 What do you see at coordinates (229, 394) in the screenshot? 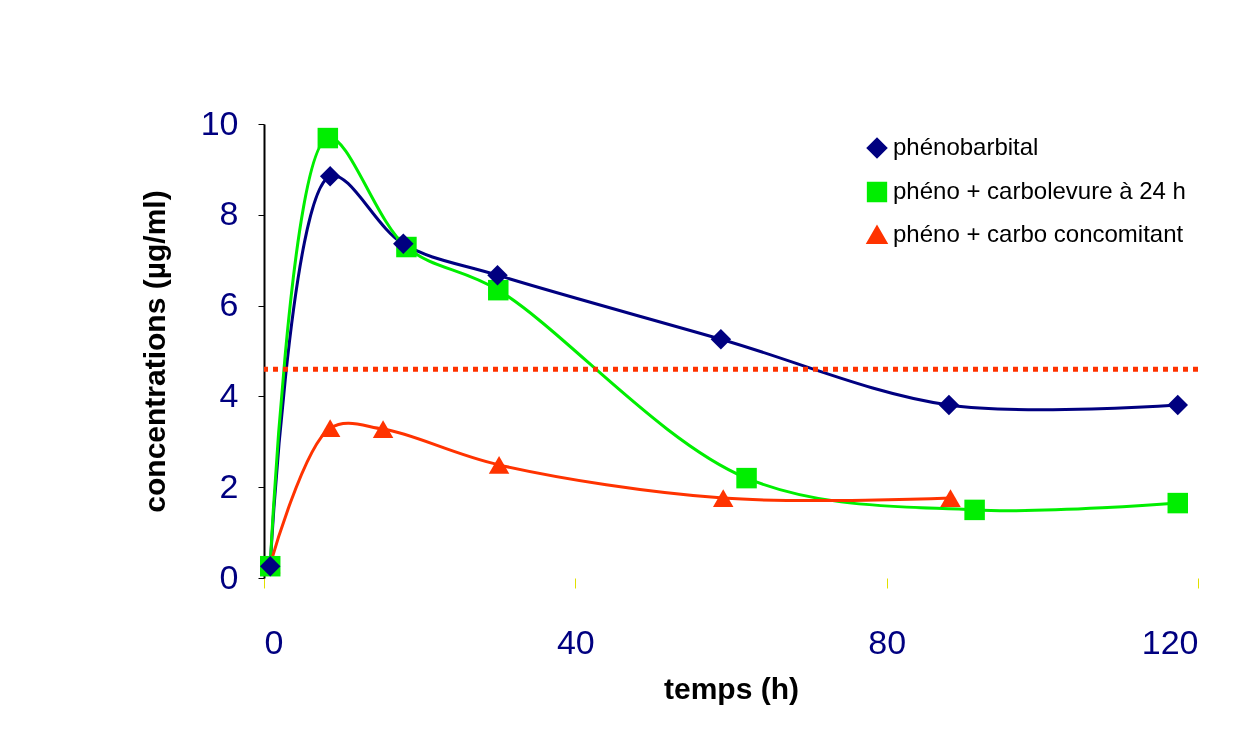
I see `y-tick-label: 4` at bounding box center [229, 394].